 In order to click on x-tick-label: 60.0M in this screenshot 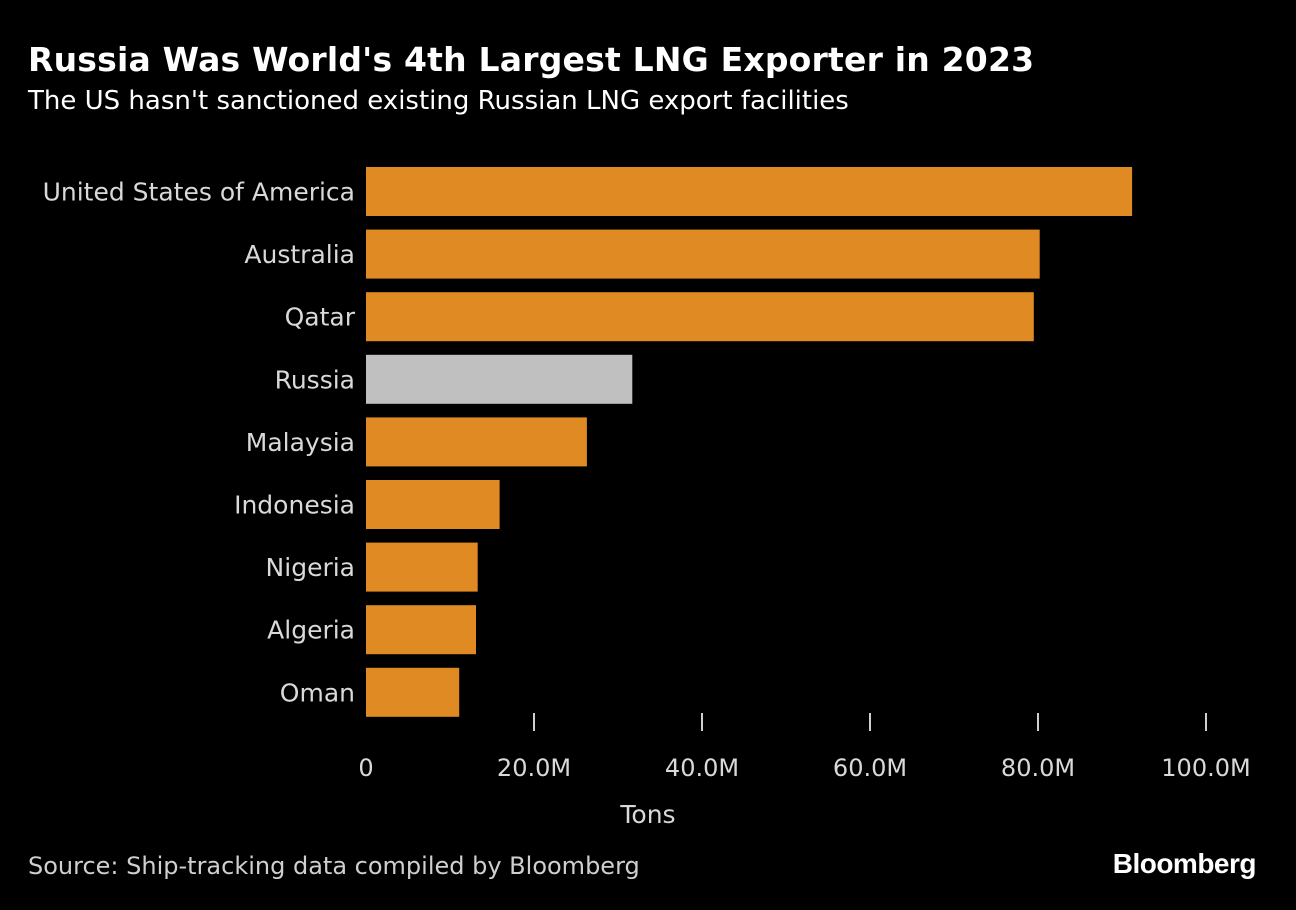, I will do `click(870, 768)`.